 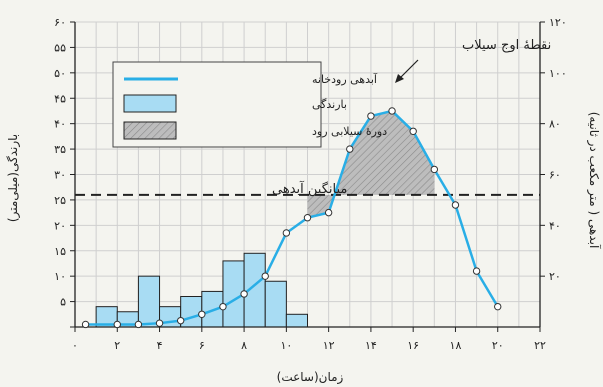 What do you see at coordinates (249, 104) in the screenshot?
I see `legend: آبدهی رودخانه بارندگی دورهٔ سیلابی رود` at bounding box center [249, 104].